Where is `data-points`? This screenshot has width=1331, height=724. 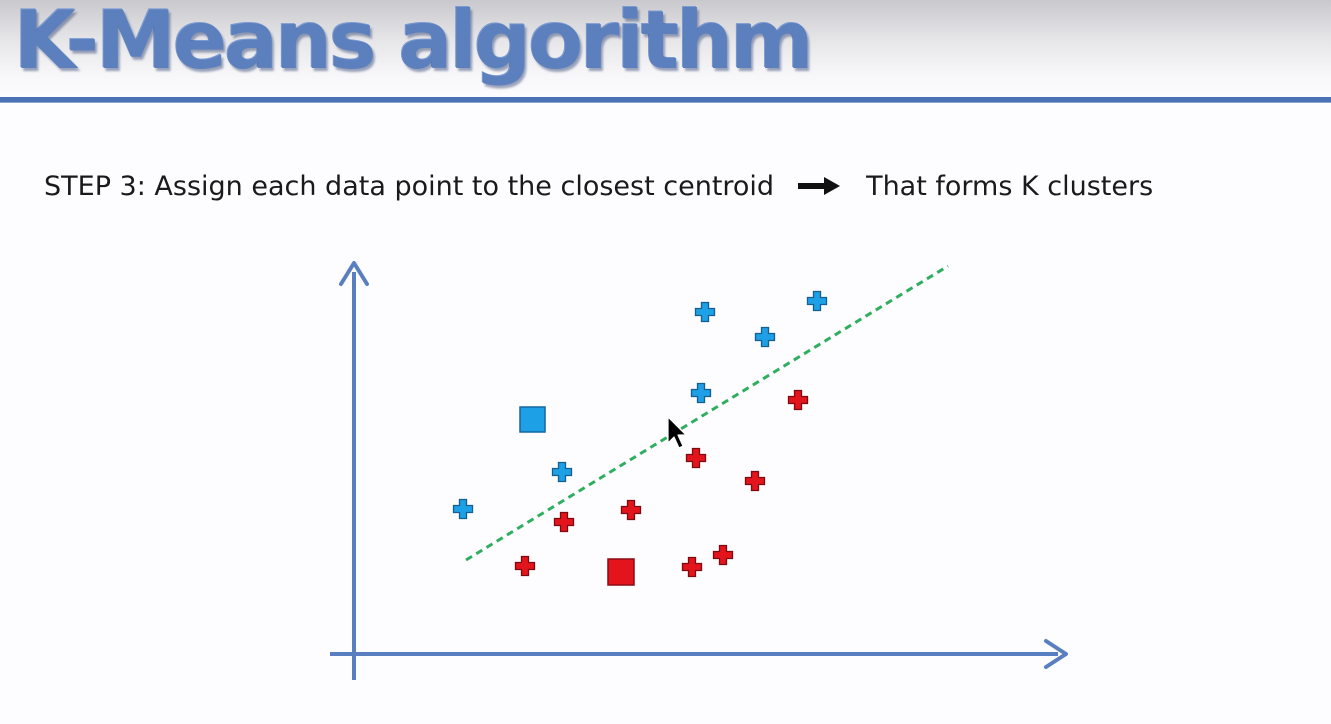 data-points is located at coordinates (640, 434).